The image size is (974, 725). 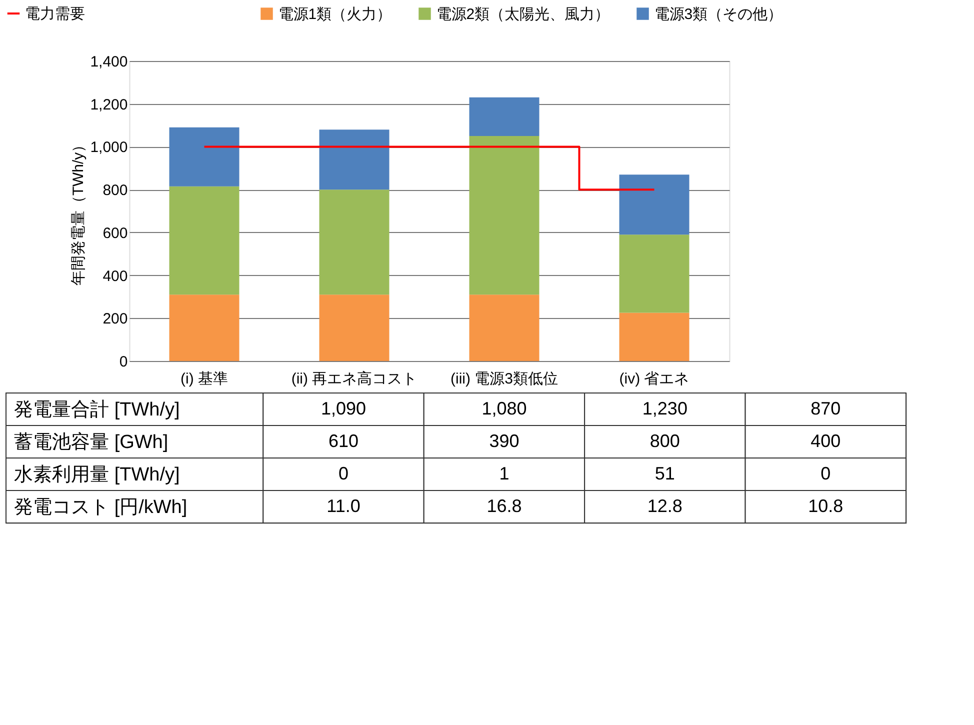 I want to click on text: 蓄電池容量 [GWh], so click(x=91, y=441).